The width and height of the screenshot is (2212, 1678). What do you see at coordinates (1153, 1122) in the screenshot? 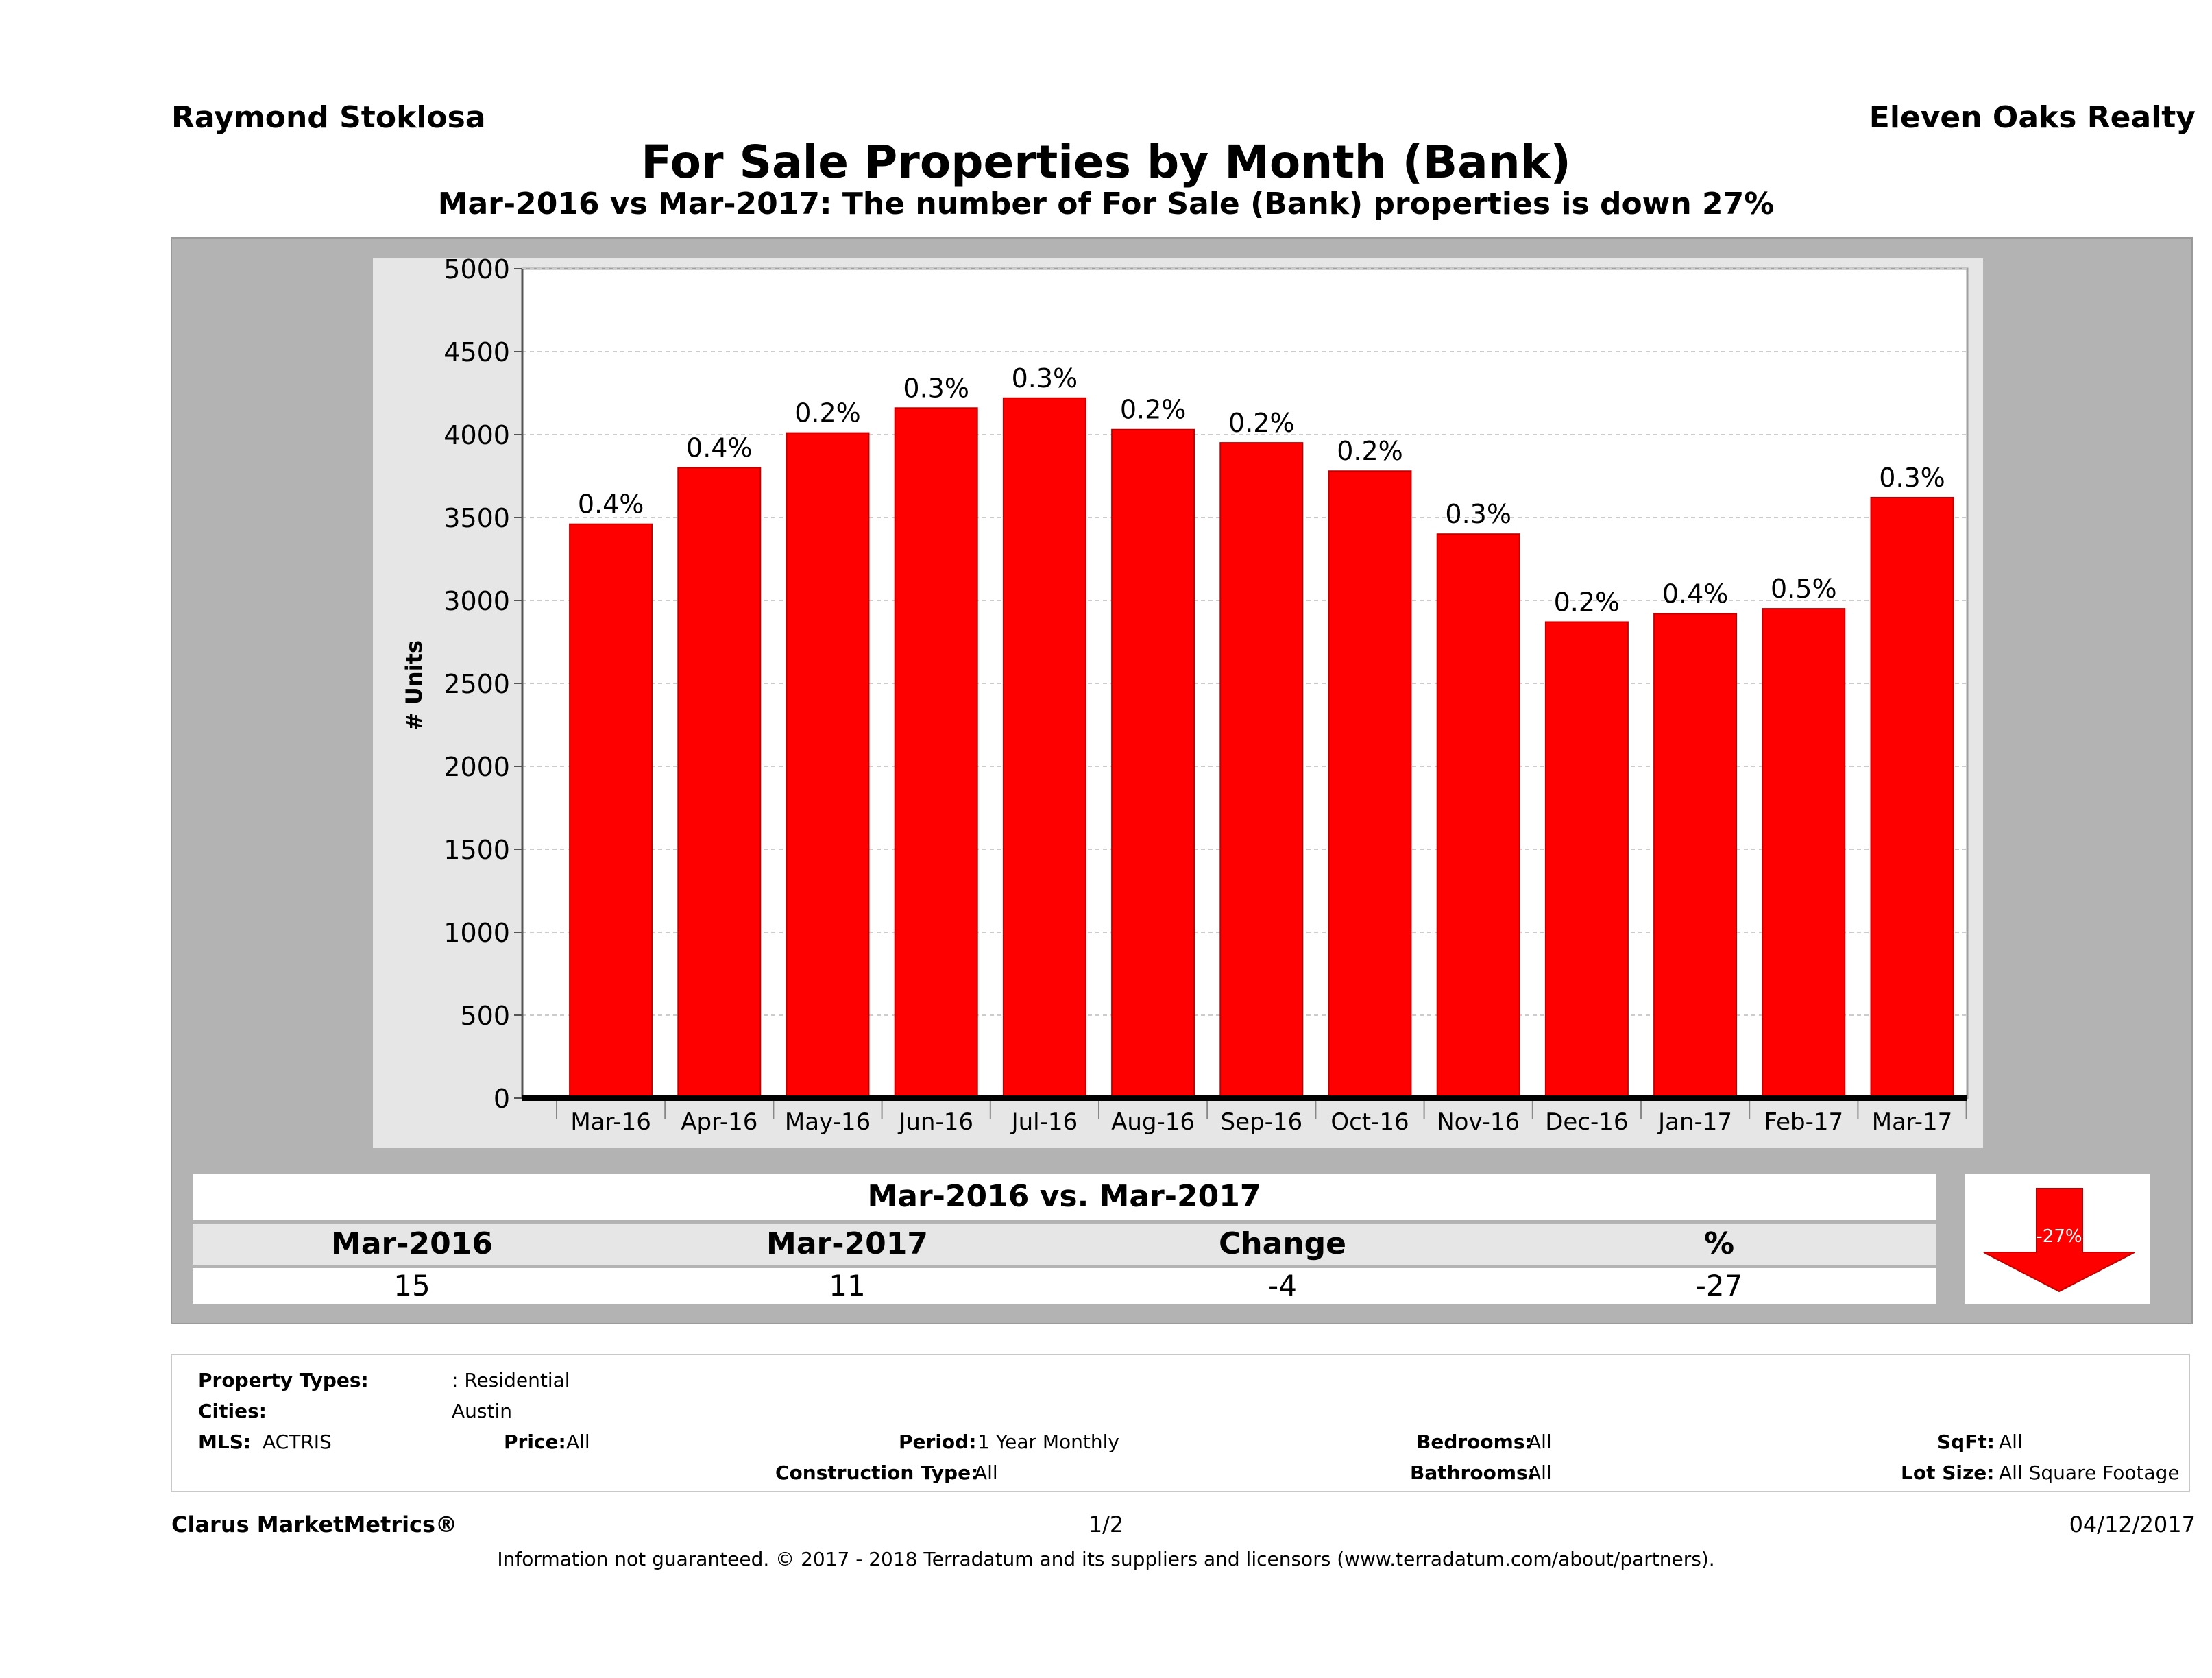
I see `x-tick-label: Aug-16` at bounding box center [1153, 1122].